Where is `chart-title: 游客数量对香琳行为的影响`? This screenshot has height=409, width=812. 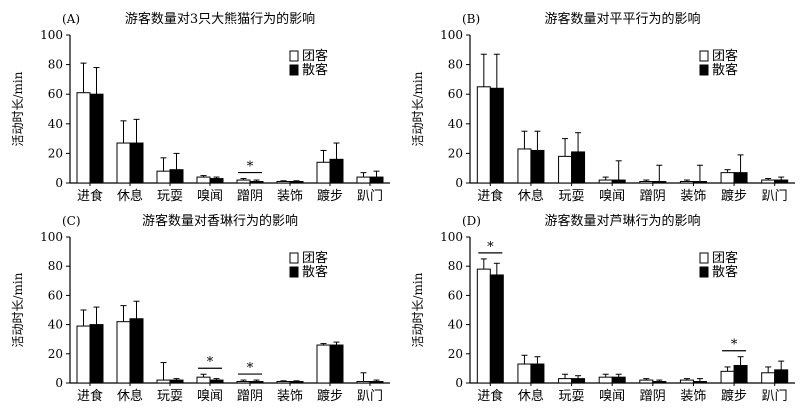 chart-title: 游客数量对香琳行为的影响 is located at coordinates (220, 221).